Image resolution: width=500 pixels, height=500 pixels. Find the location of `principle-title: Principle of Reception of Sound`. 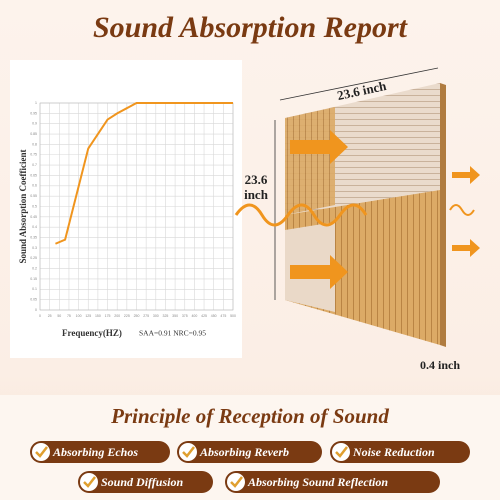

principle-title: Principle of Reception of Sound is located at coordinates (249, 416).